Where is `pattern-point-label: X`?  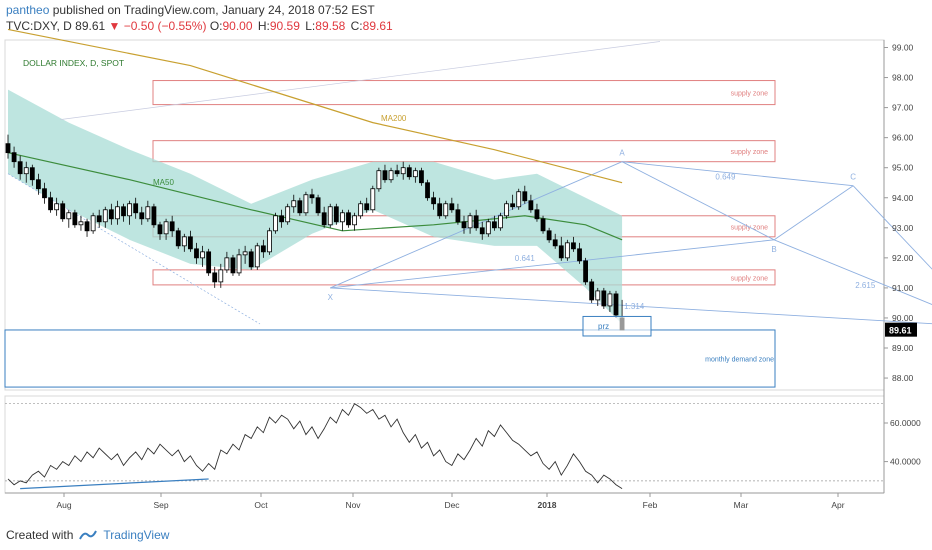 pattern-point-label: X is located at coordinates (331, 297).